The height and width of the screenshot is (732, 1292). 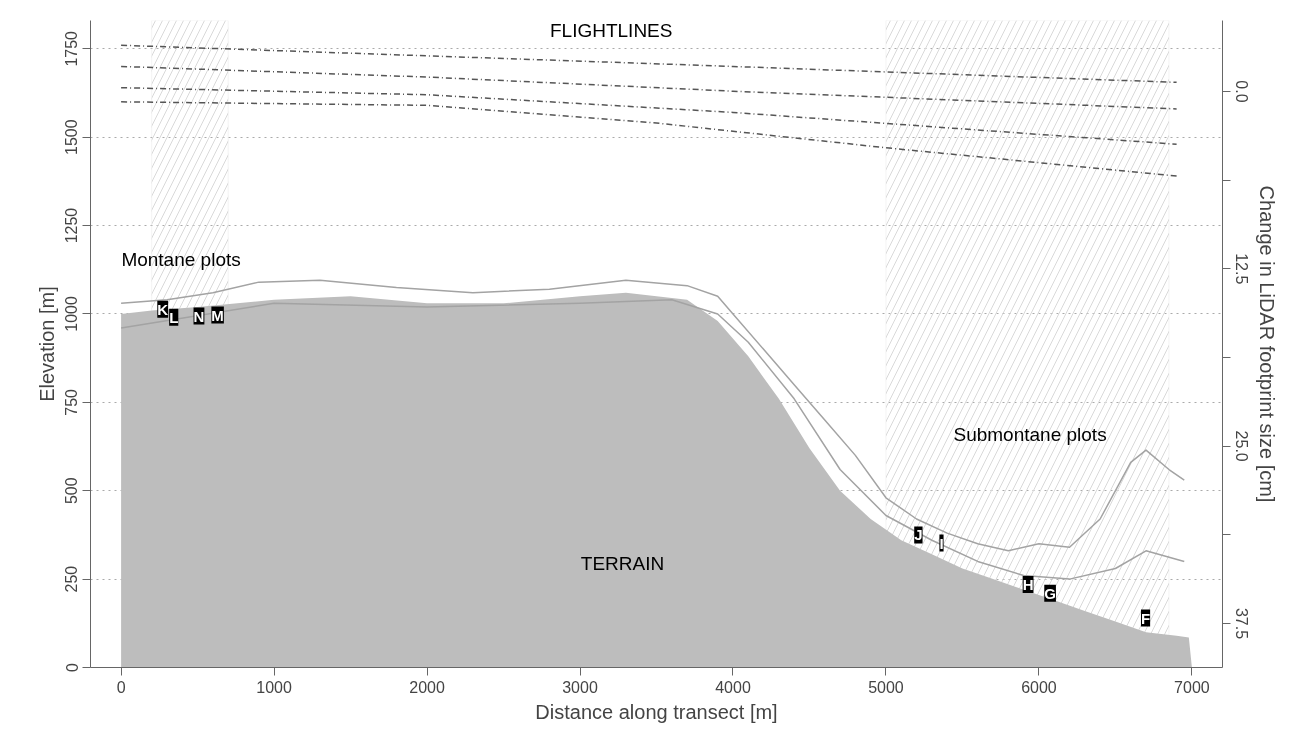 What do you see at coordinates (886, 687) in the screenshot?
I see `x-tick-label: 5000` at bounding box center [886, 687].